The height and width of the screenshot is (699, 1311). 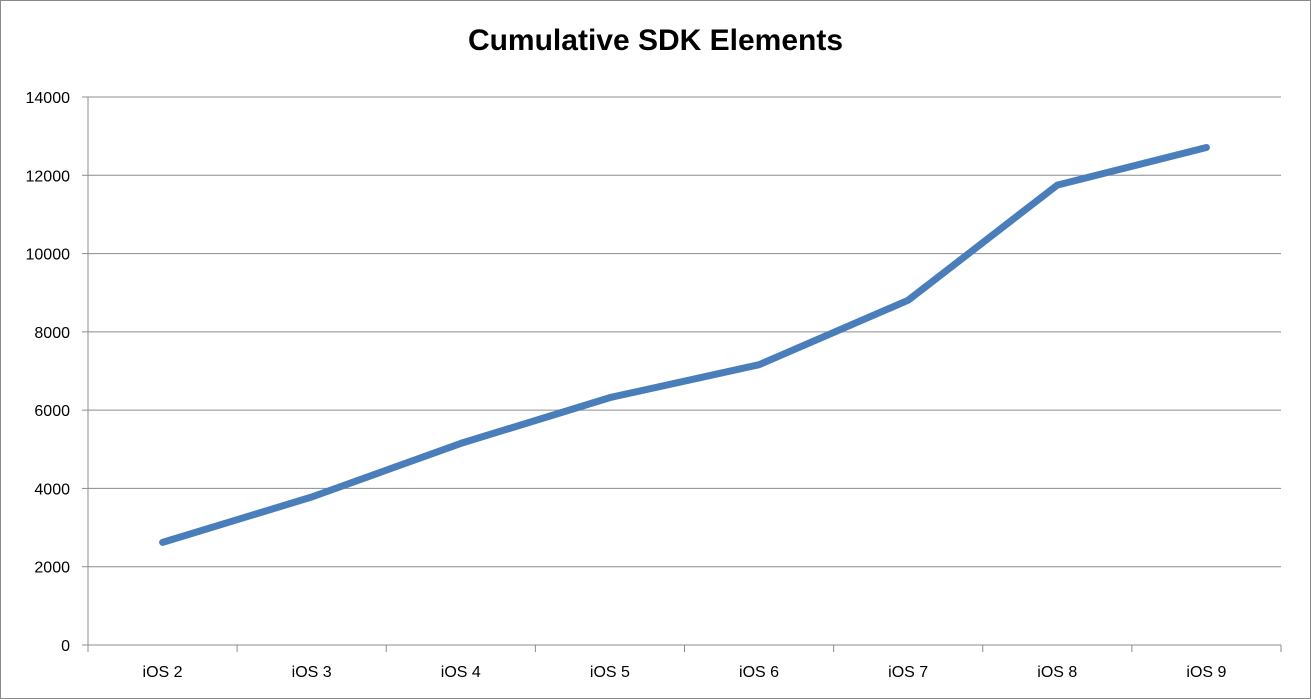 I want to click on y-tick-label: 2000, so click(x=52, y=568).